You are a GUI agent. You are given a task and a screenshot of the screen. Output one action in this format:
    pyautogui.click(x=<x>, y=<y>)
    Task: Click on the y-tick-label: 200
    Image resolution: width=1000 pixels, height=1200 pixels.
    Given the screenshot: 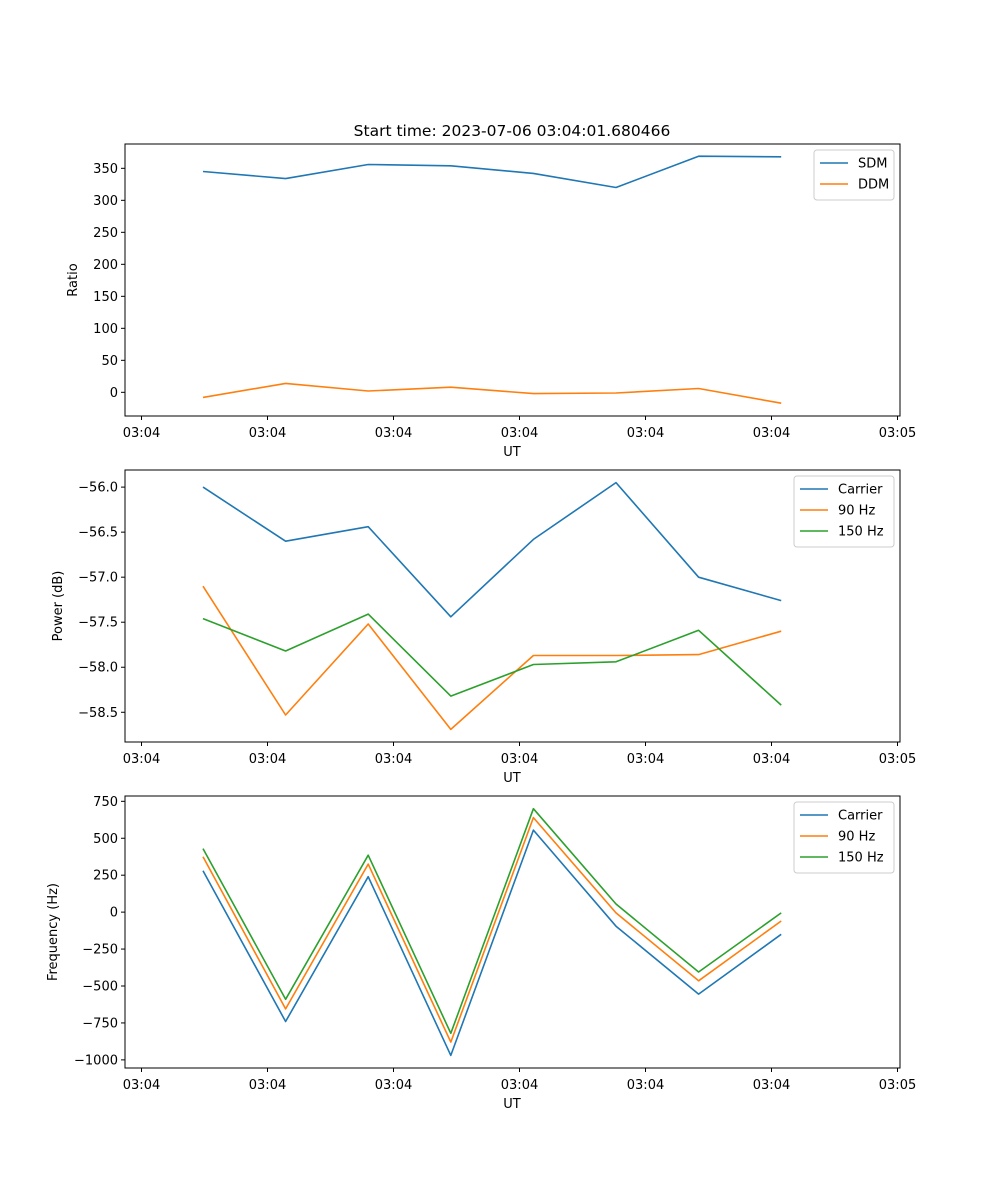 What is the action you would take?
    pyautogui.click(x=105, y=265)
    